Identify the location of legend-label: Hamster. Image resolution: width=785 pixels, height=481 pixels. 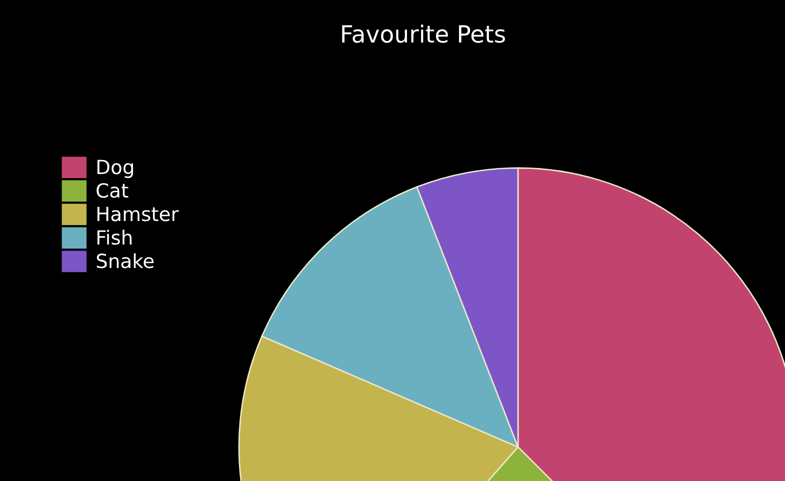
(138, 214).